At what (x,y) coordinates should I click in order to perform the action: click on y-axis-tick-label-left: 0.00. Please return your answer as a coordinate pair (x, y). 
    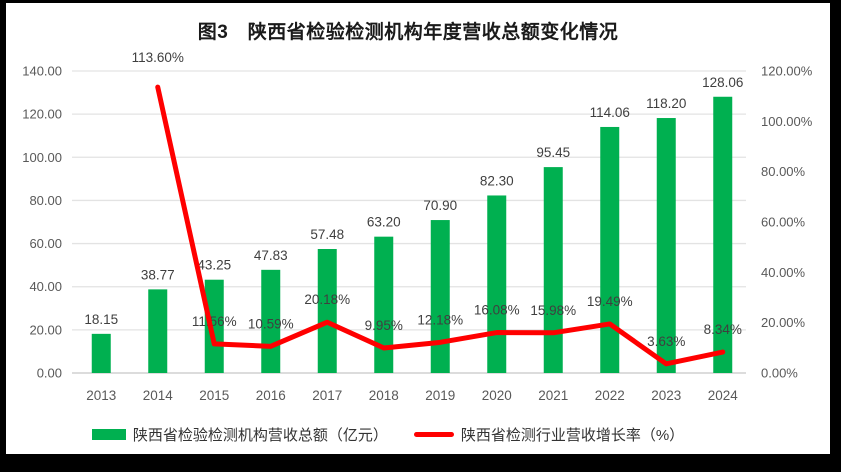
    Looking at the image, I should click on (49, 373).